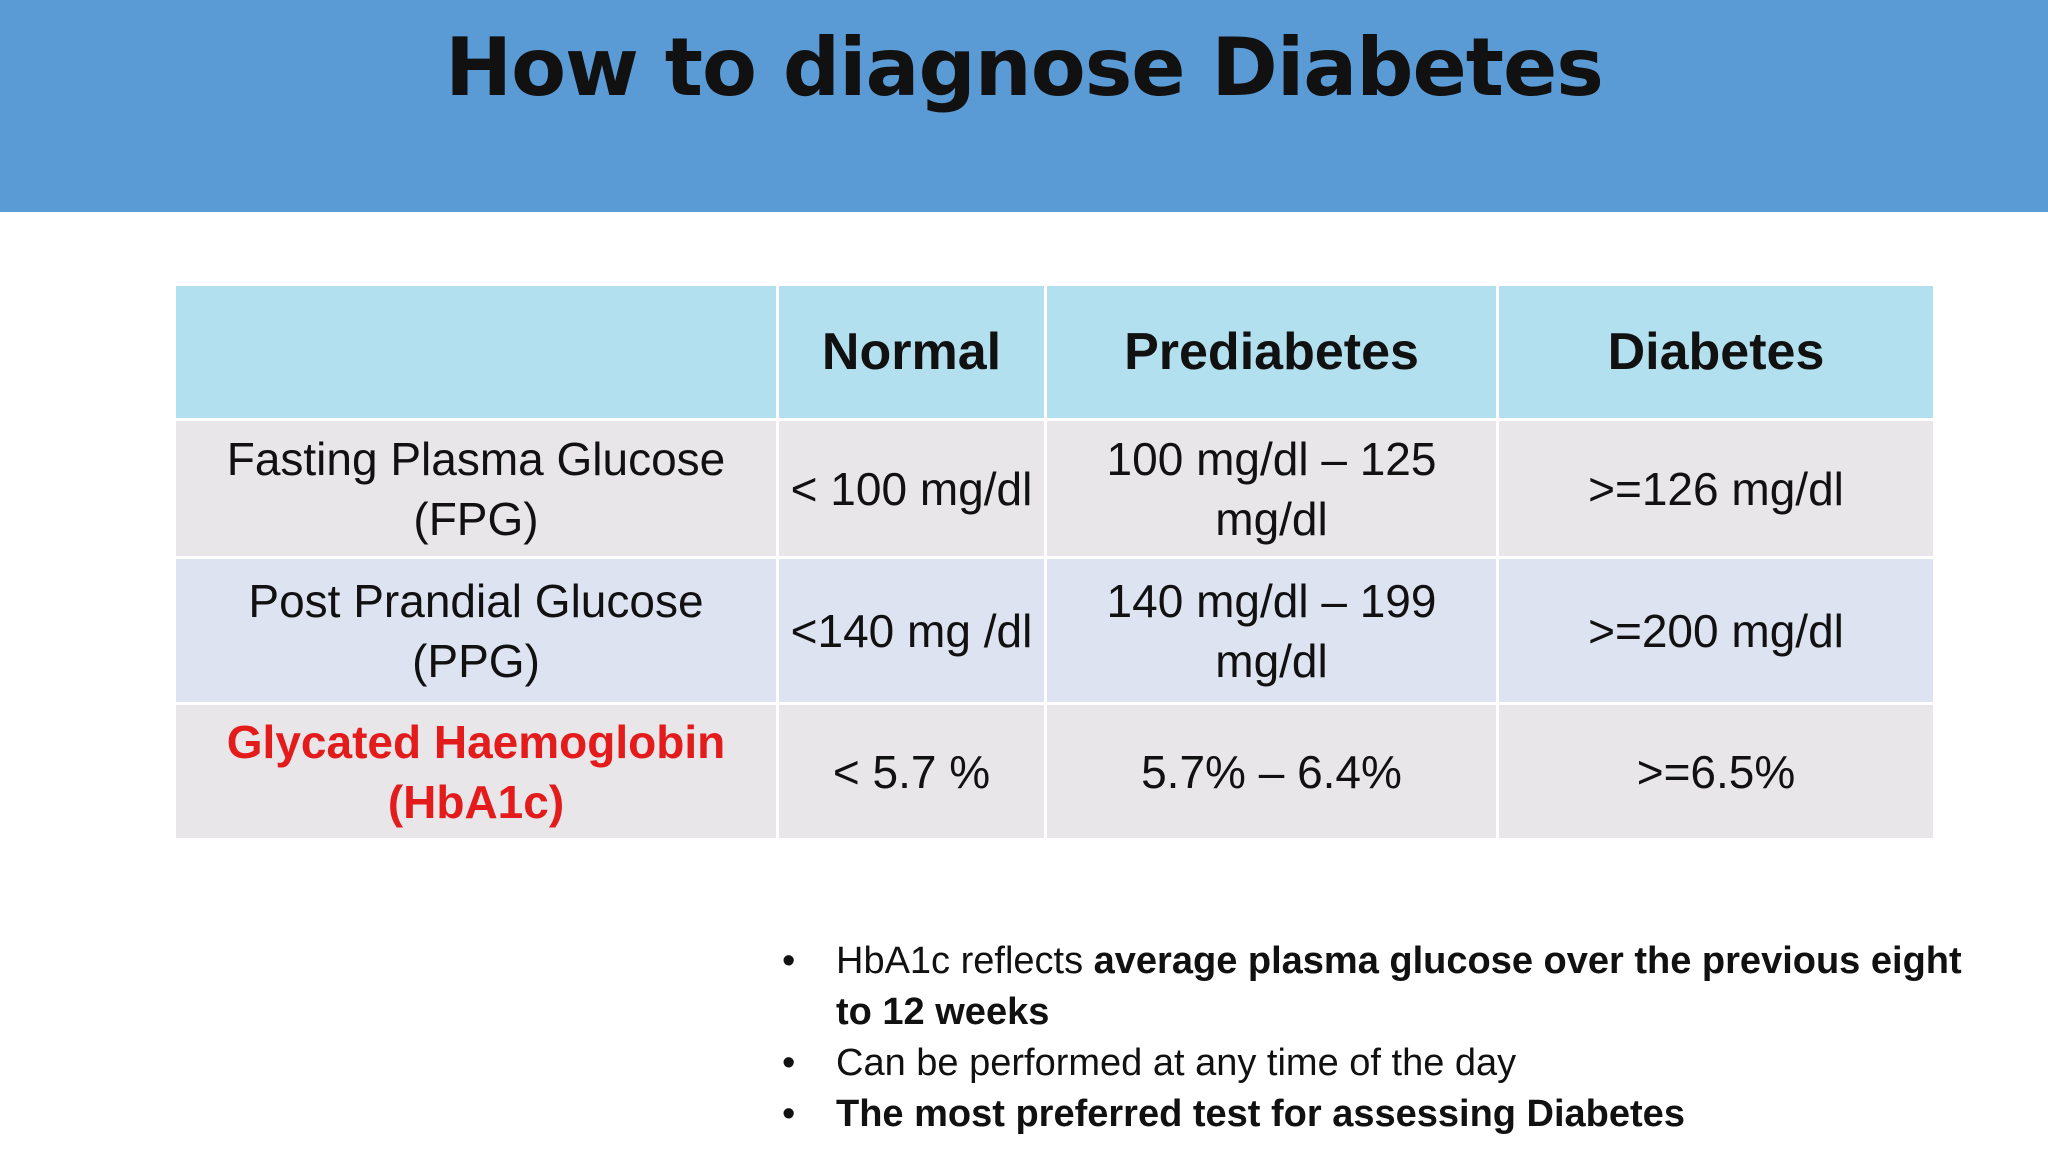 The image size is (2048, 1152). Describe the element at coordinates (1271, 352) in the screenshot. I see `header-prediabetes: Prediabetes` at that location.